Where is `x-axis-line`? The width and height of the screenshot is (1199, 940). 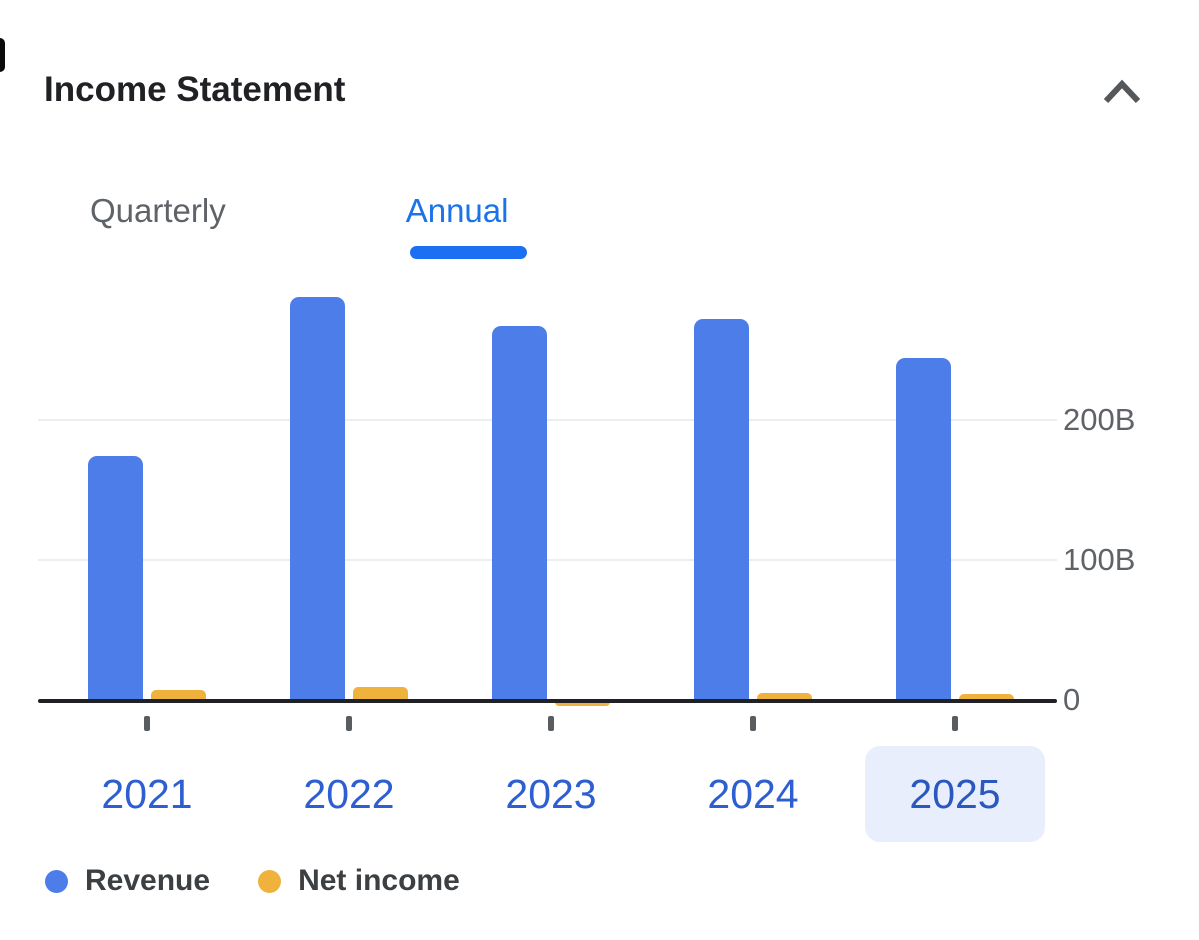 x-axis-line is located at coordinates (547, 701).